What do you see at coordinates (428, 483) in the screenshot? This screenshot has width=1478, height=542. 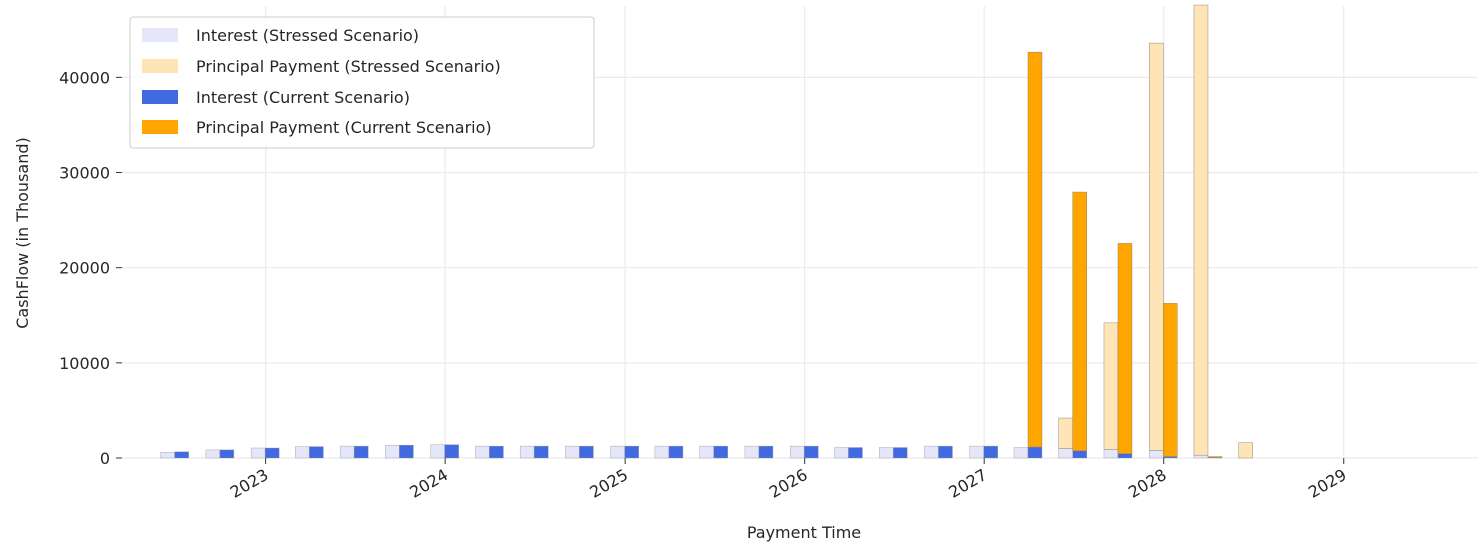 I see `x-tick-label: 2024` at bounding box center [428, 483].